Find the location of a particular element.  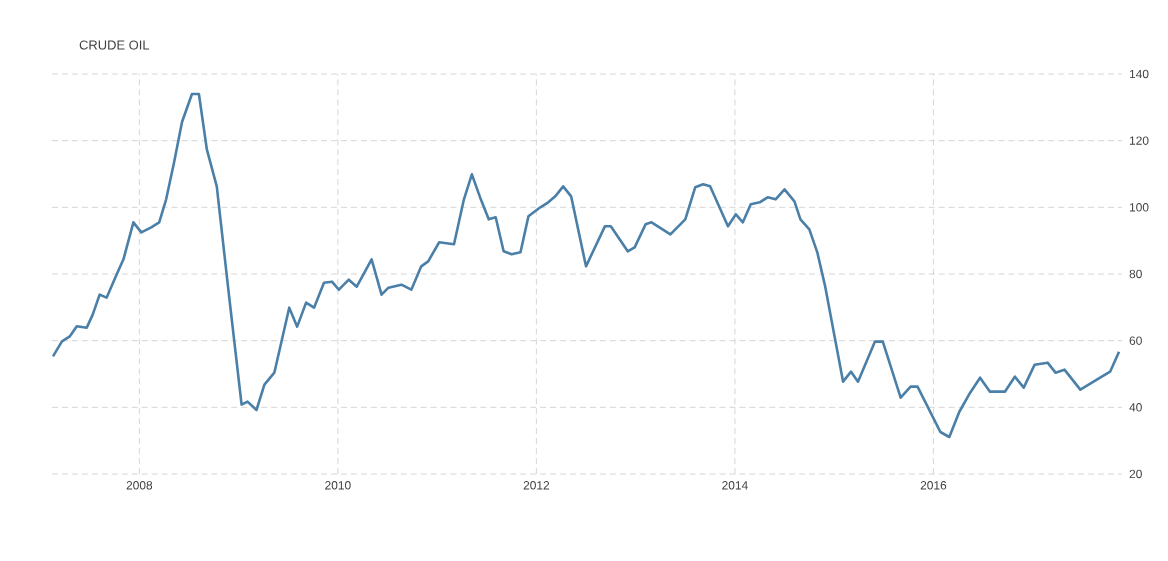

chart-title: CRUDE OIL is located at coordinates (114, 45).